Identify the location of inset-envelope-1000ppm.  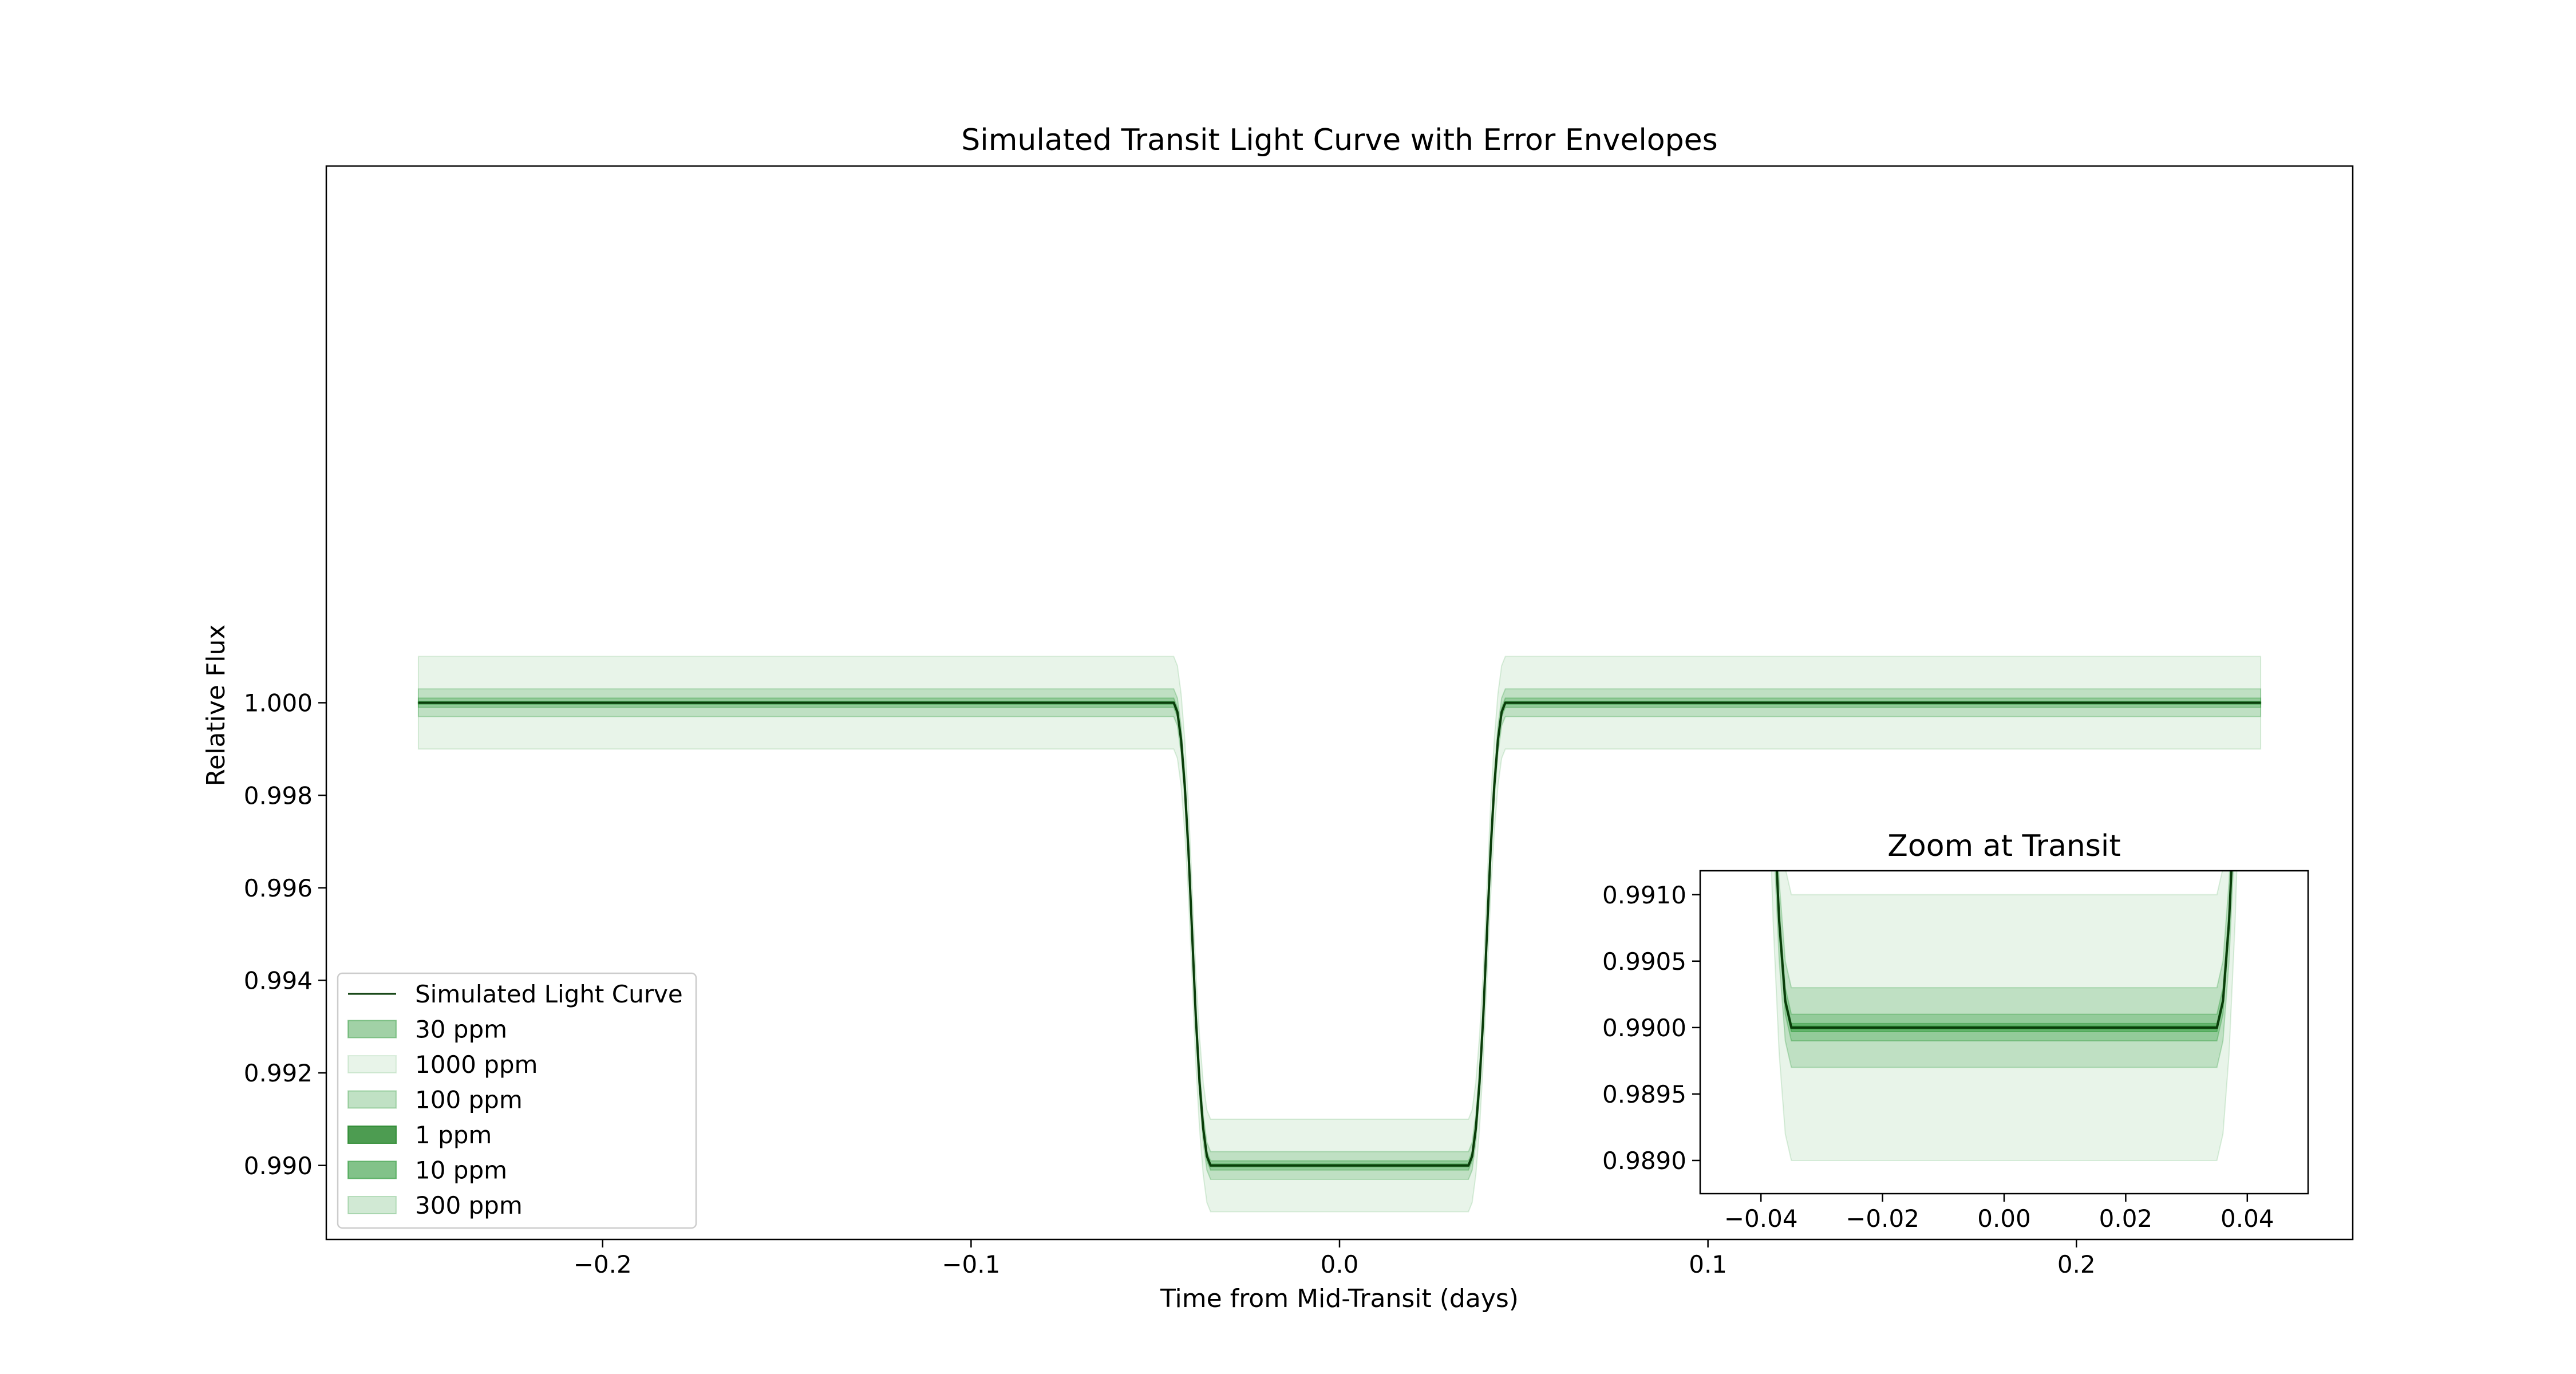
(2004, 1016).